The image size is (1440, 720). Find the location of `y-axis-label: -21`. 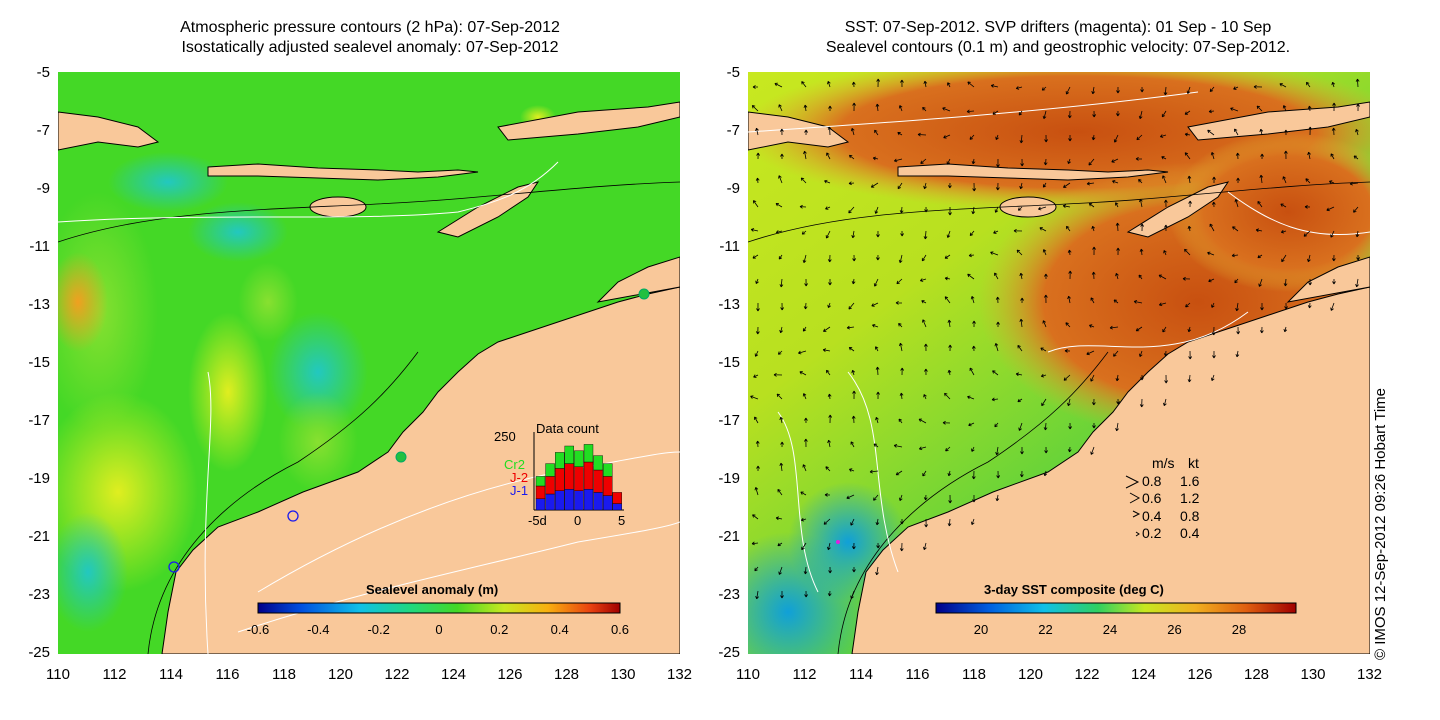

y-axis-label: -21 is located at coordinates (39, 536).